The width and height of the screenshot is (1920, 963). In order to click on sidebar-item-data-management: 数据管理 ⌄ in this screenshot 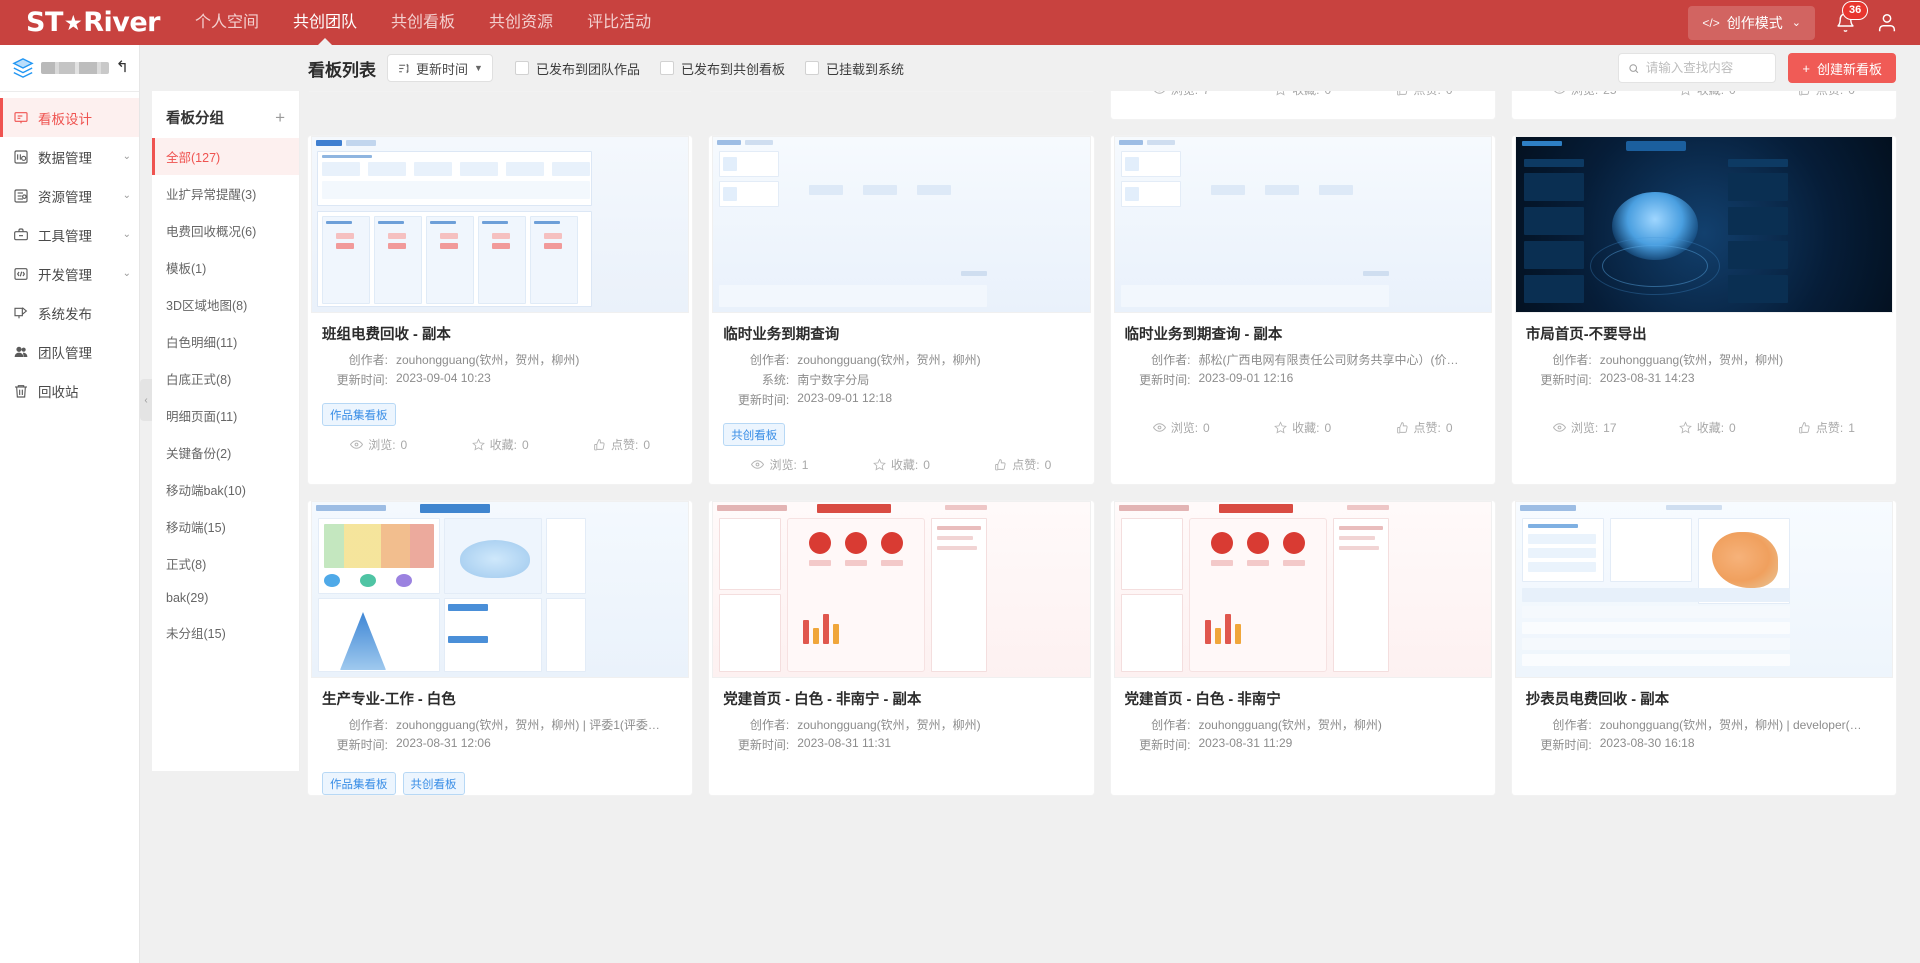, I will do `click(69, 156)`.